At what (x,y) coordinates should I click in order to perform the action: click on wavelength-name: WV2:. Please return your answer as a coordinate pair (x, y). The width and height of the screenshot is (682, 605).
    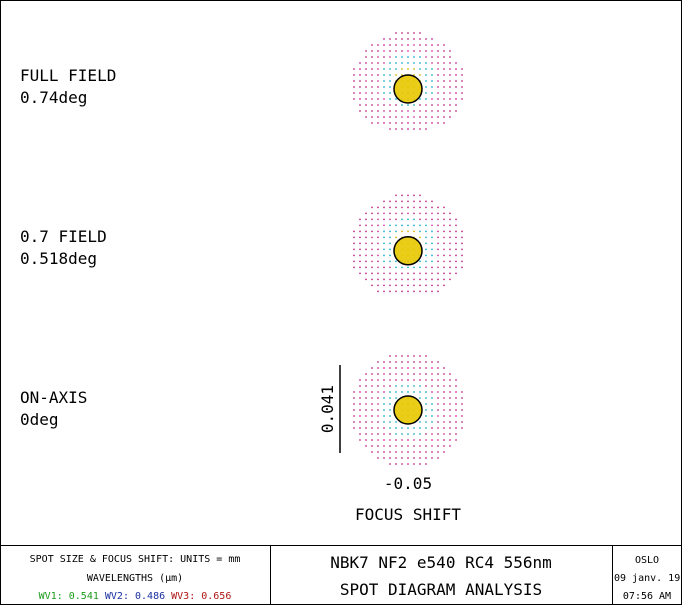
    Looking at the image, I should click on (114, 596).